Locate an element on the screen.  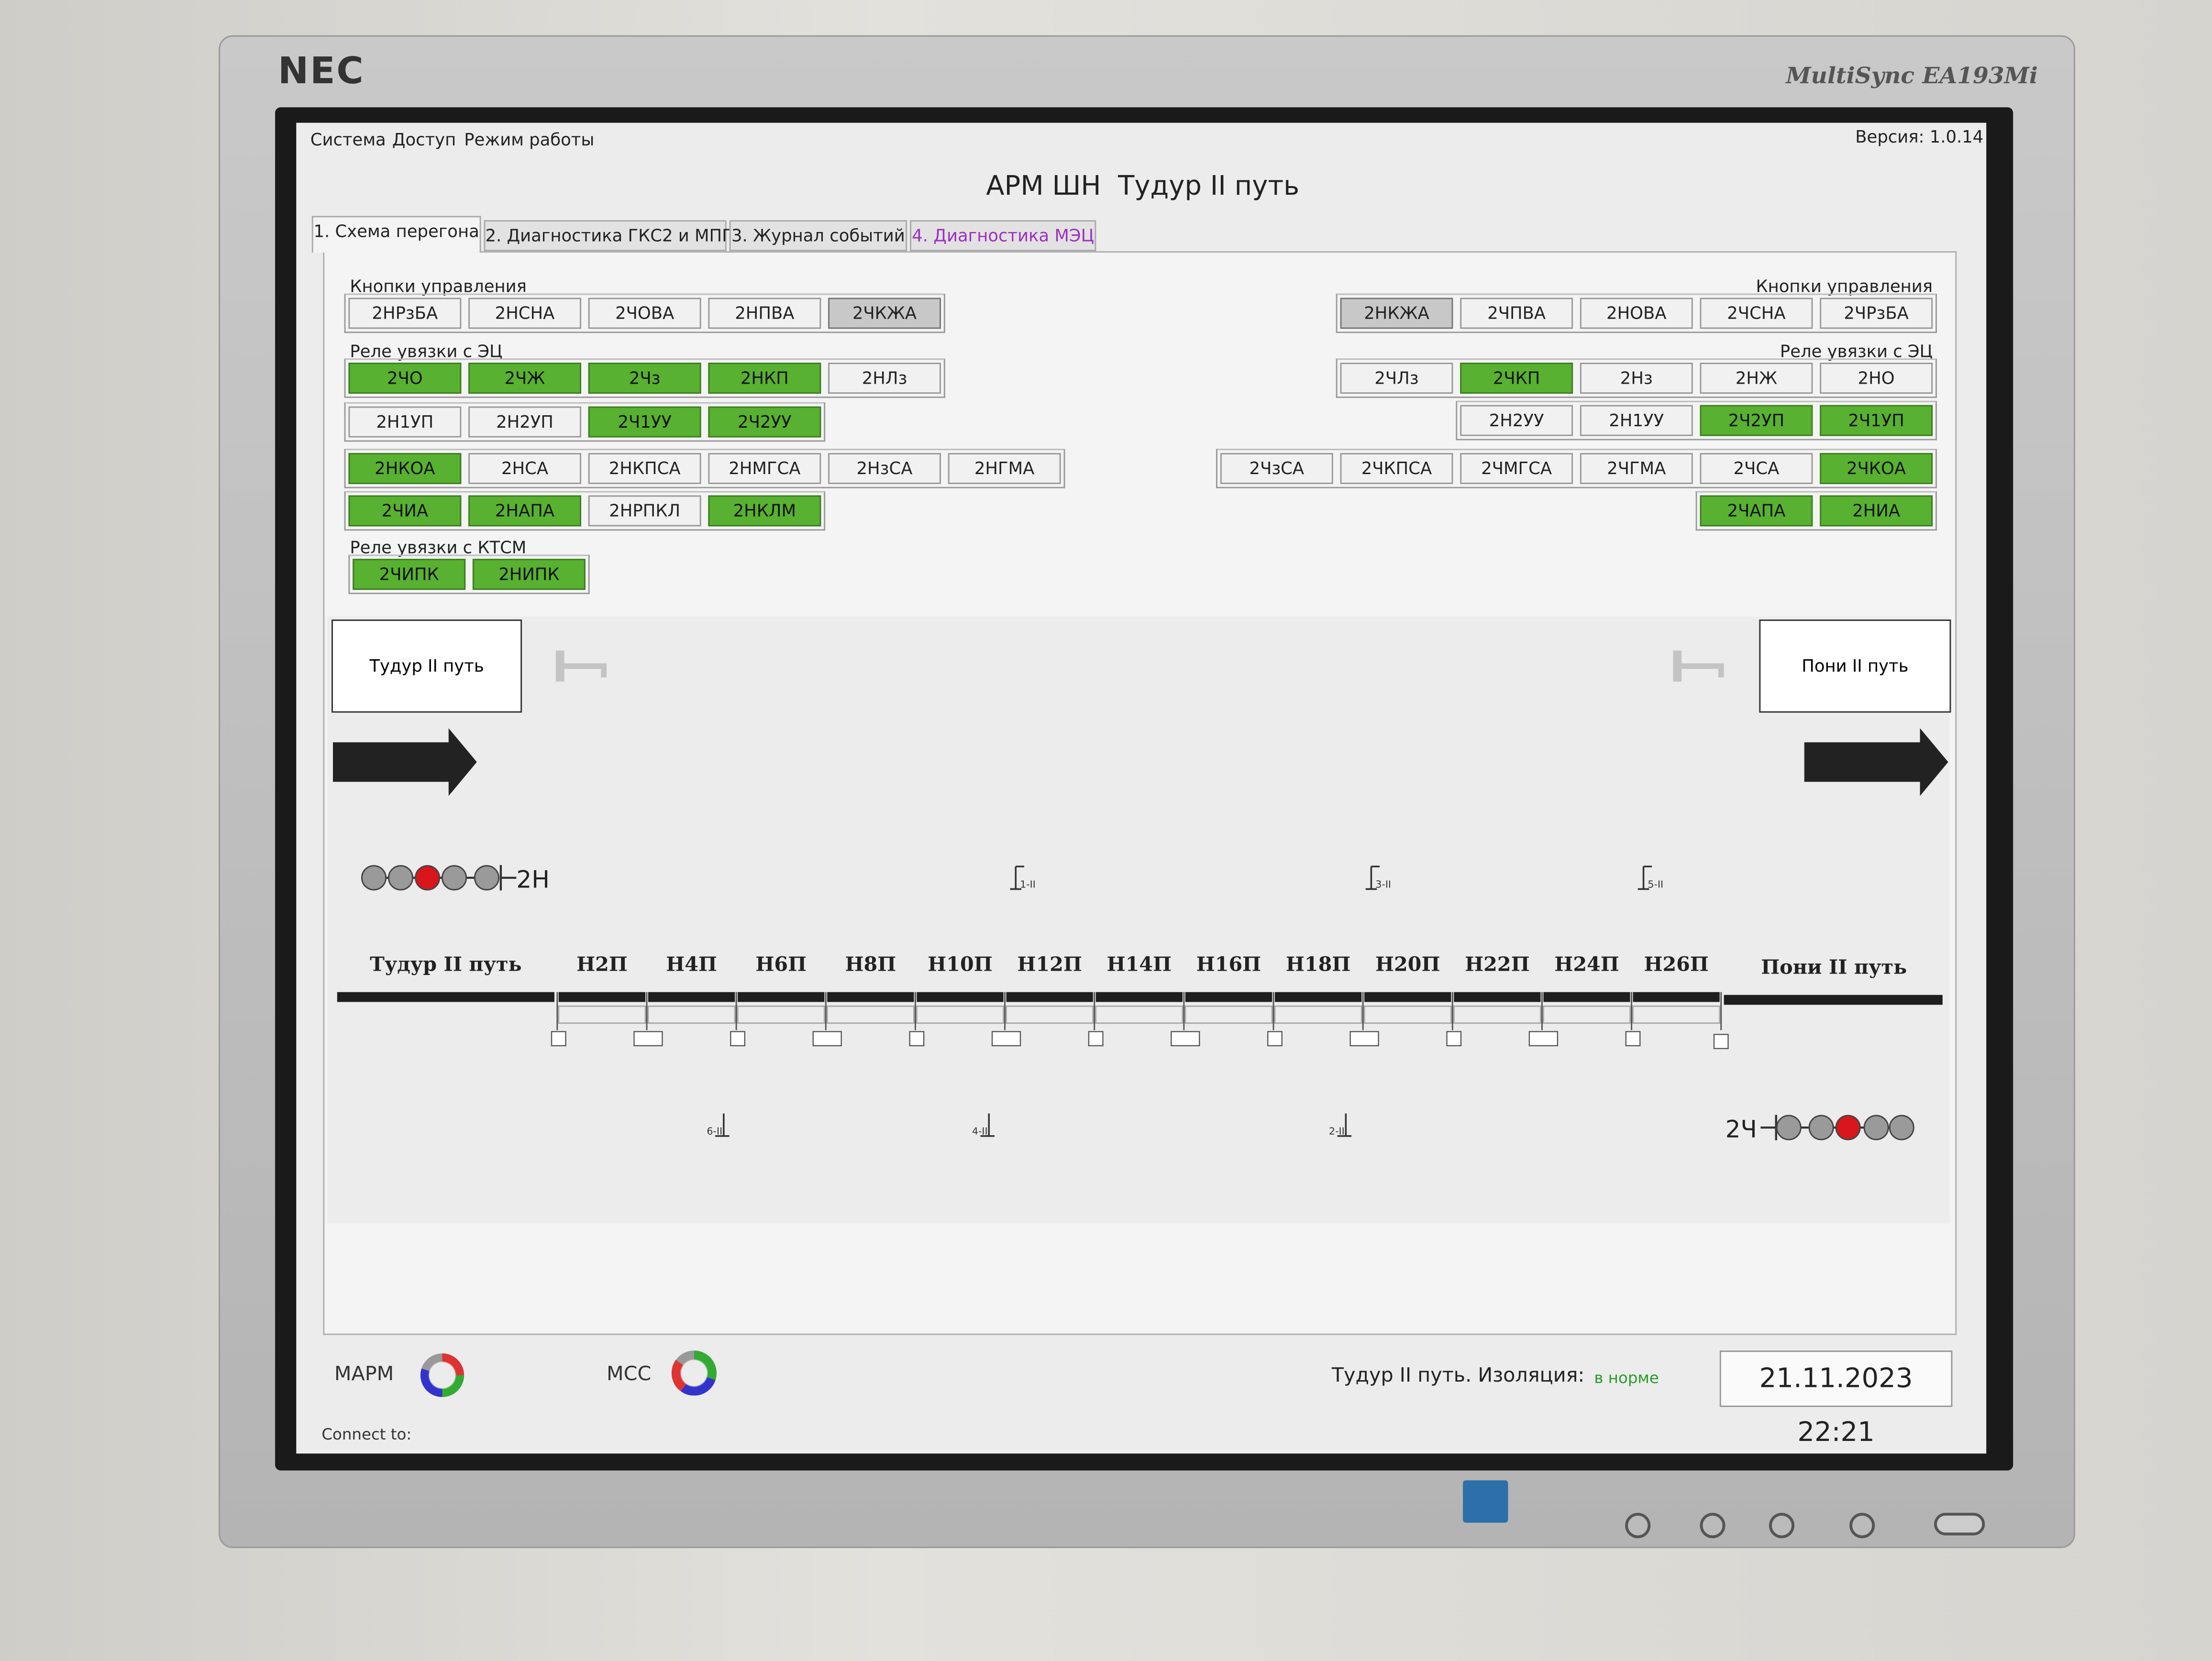
relay-button: 2ЧАПА is located at coordinates (1756, 511).